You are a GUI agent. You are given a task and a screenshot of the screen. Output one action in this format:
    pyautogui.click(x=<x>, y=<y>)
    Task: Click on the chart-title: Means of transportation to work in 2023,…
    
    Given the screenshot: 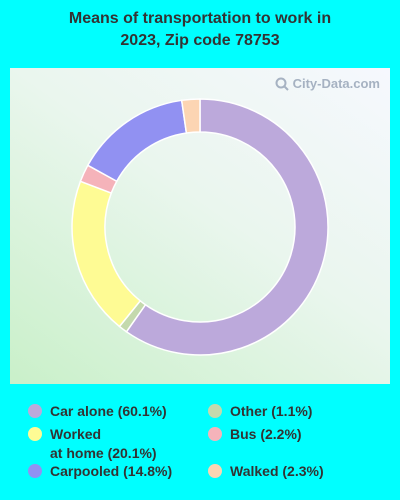 What is the action you would take?
    pyautogui.click(x=200, y=29)
    